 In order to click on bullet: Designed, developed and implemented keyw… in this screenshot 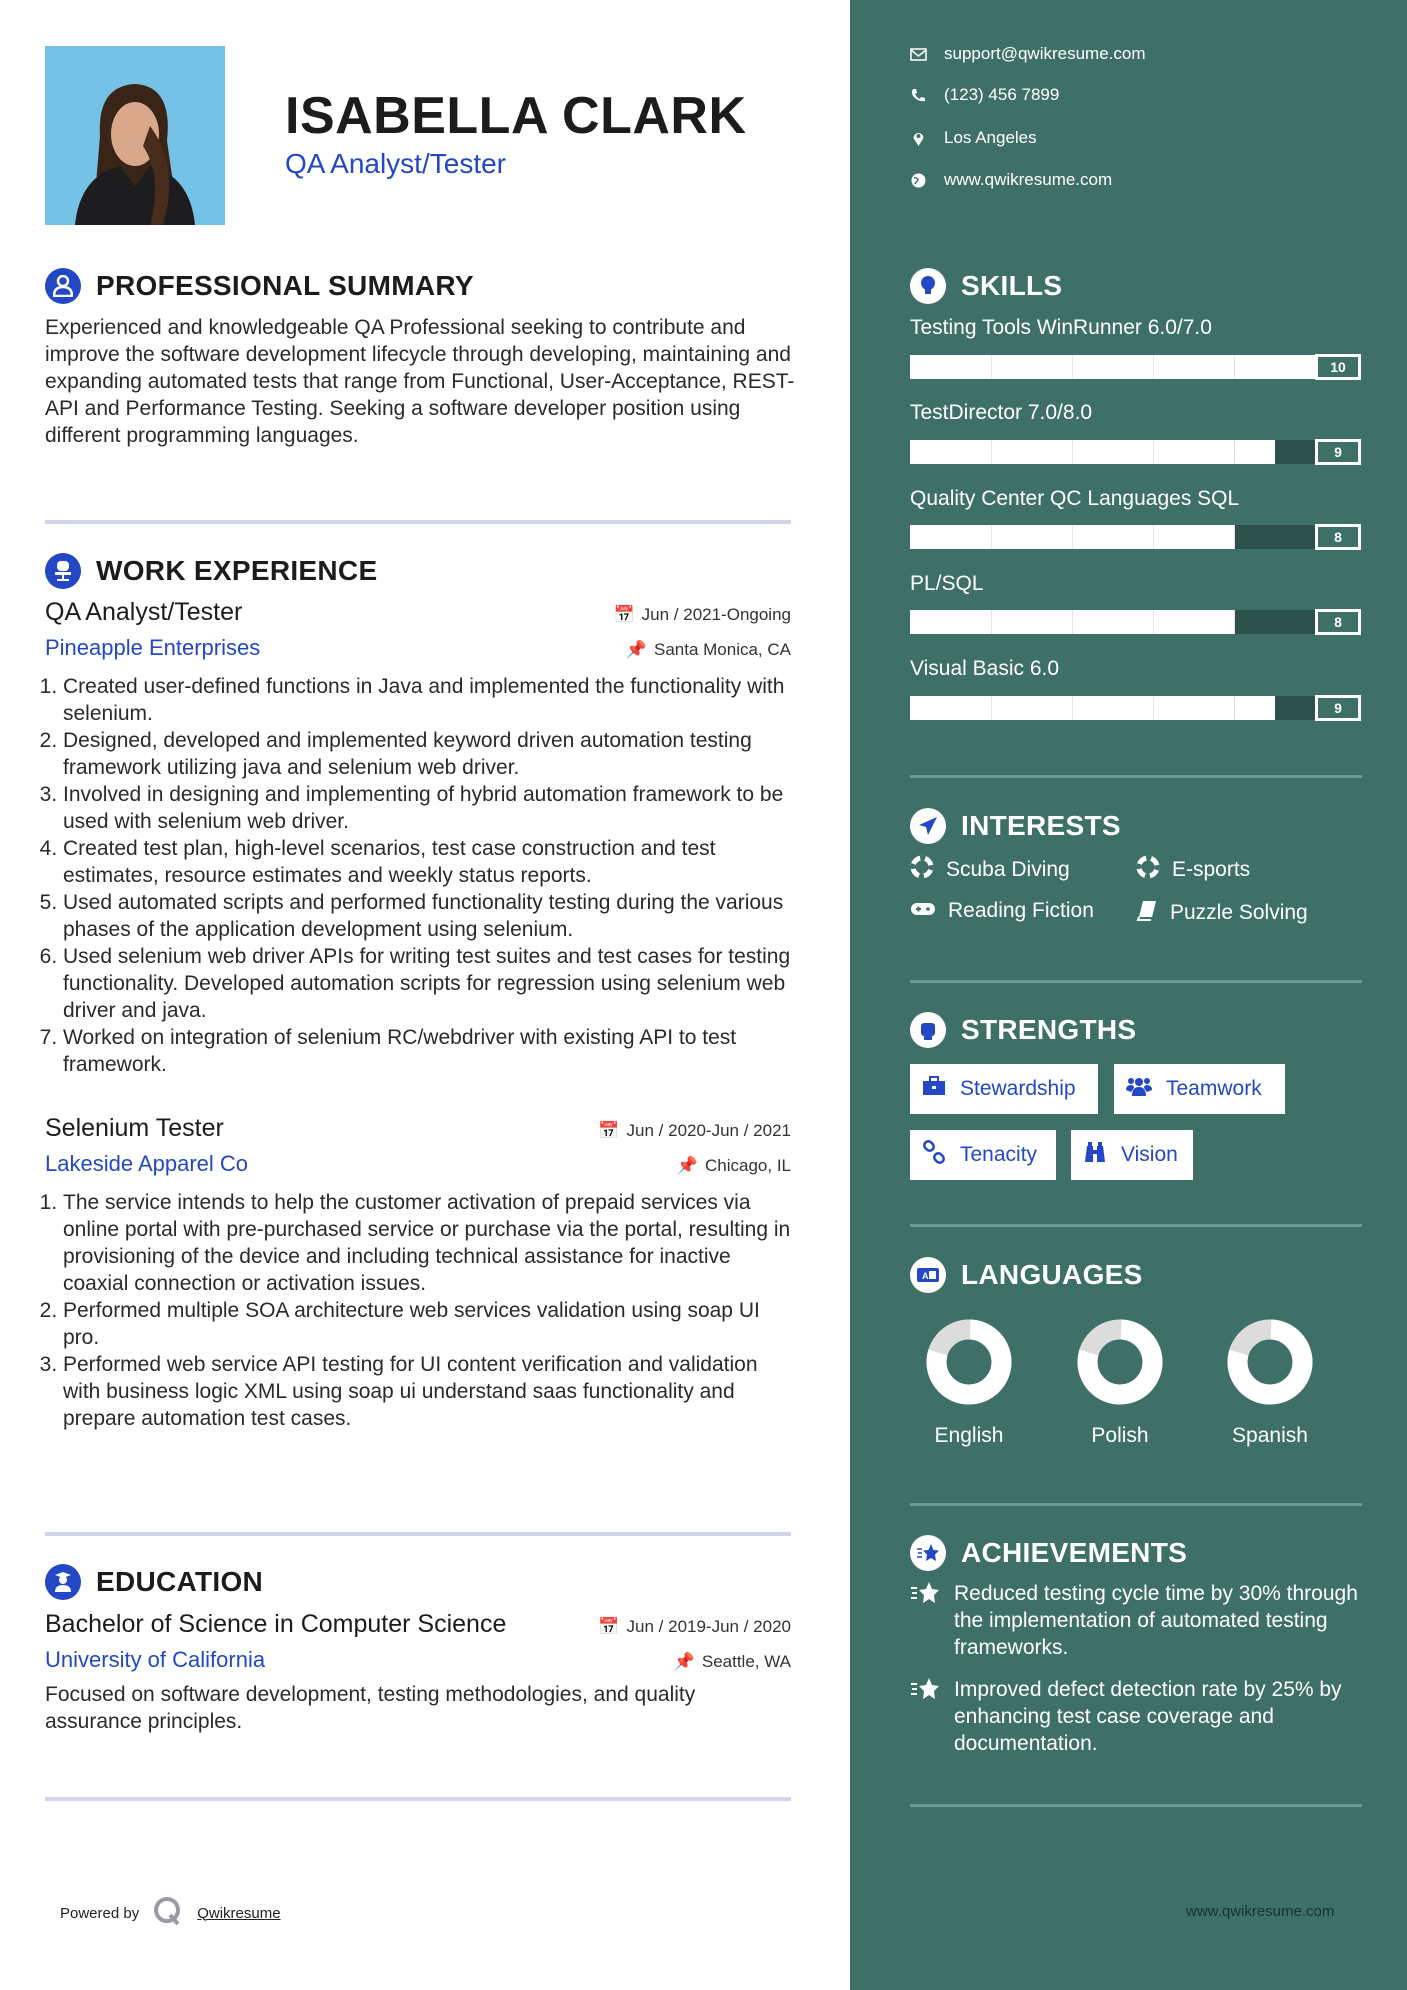, I will do `click(427, 754)`.